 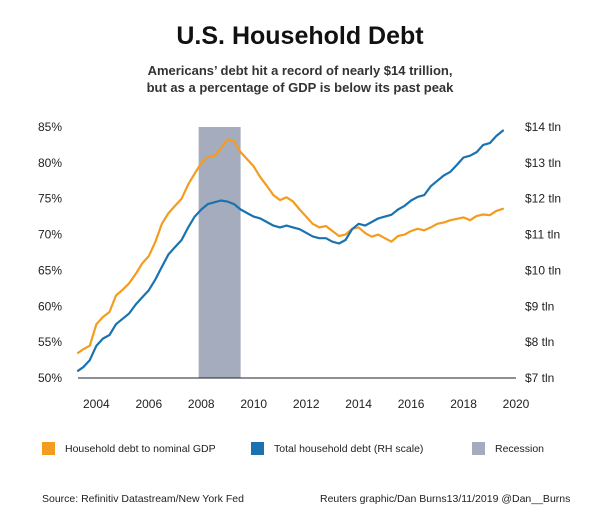 What do you see at coordinates (253, 404) in the screenshot?
I see `x-tick-label-2010: 2010` at bounding box center [253, 404].